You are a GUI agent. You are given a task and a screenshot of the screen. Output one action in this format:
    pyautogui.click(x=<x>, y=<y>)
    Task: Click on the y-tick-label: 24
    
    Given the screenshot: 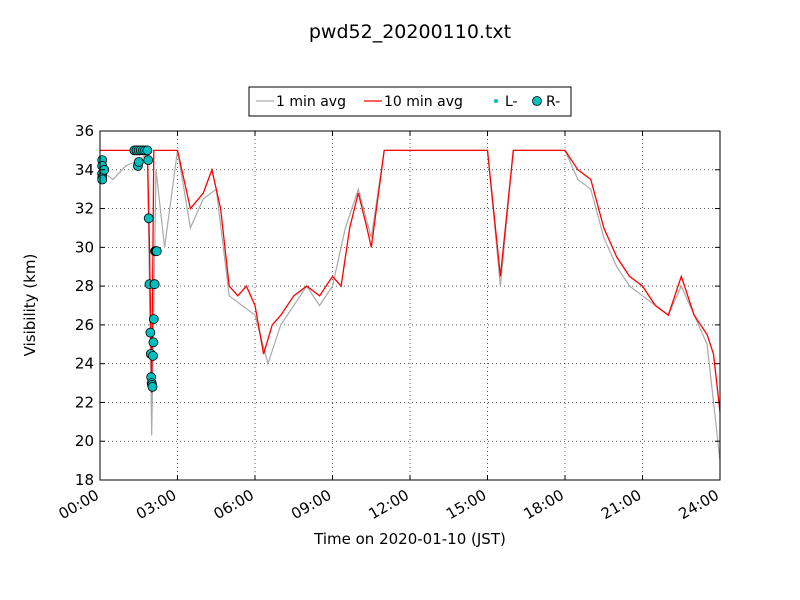 What is the action you would take?
    pyautogui.click(x=84, y=364)
    